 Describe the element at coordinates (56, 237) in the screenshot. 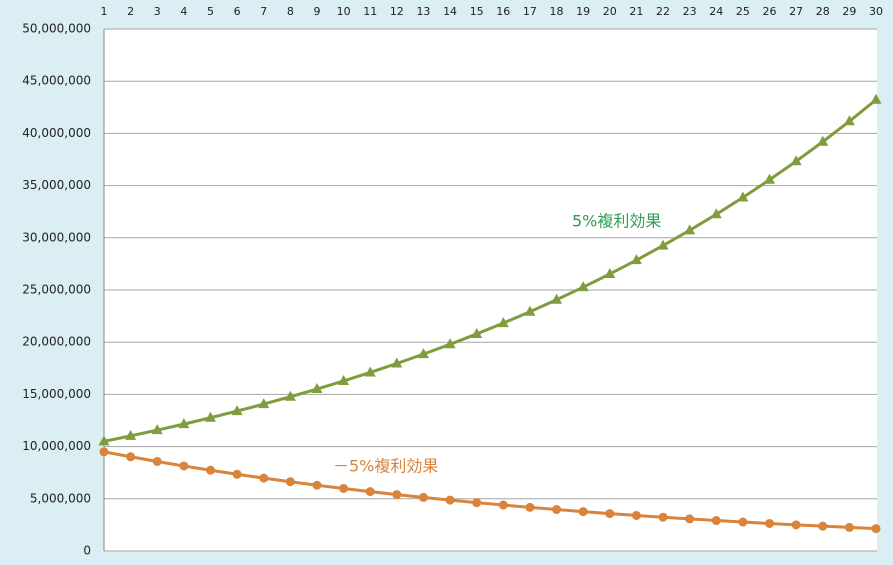

I see `y-tick-label: 30,000,000` at that location.